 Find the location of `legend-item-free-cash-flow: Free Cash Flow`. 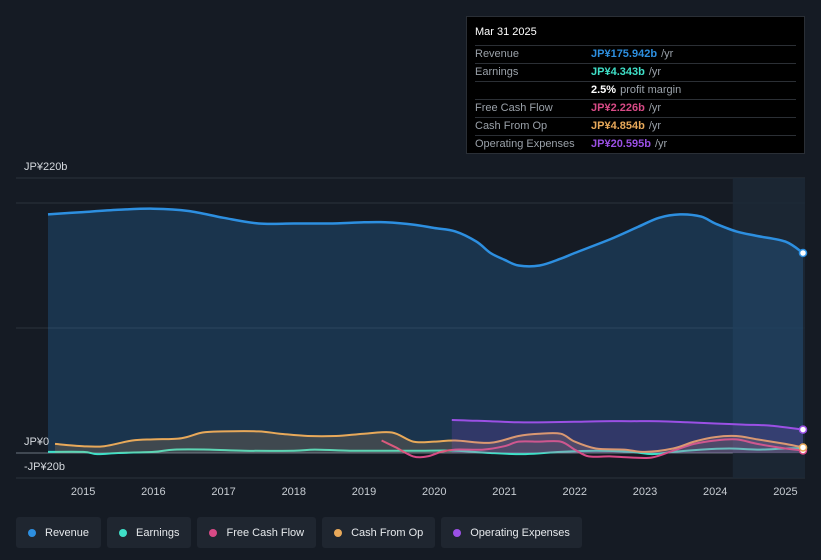

legend-item-free-cash-flow: Free Cash Flow is located at coordinates (257, 532).